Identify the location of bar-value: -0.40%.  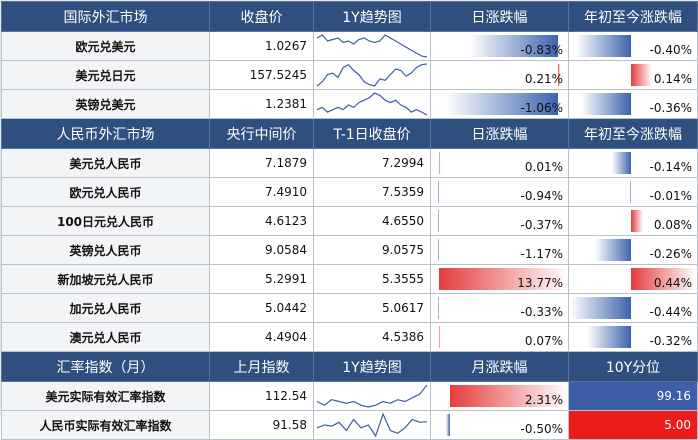
(671, 50).